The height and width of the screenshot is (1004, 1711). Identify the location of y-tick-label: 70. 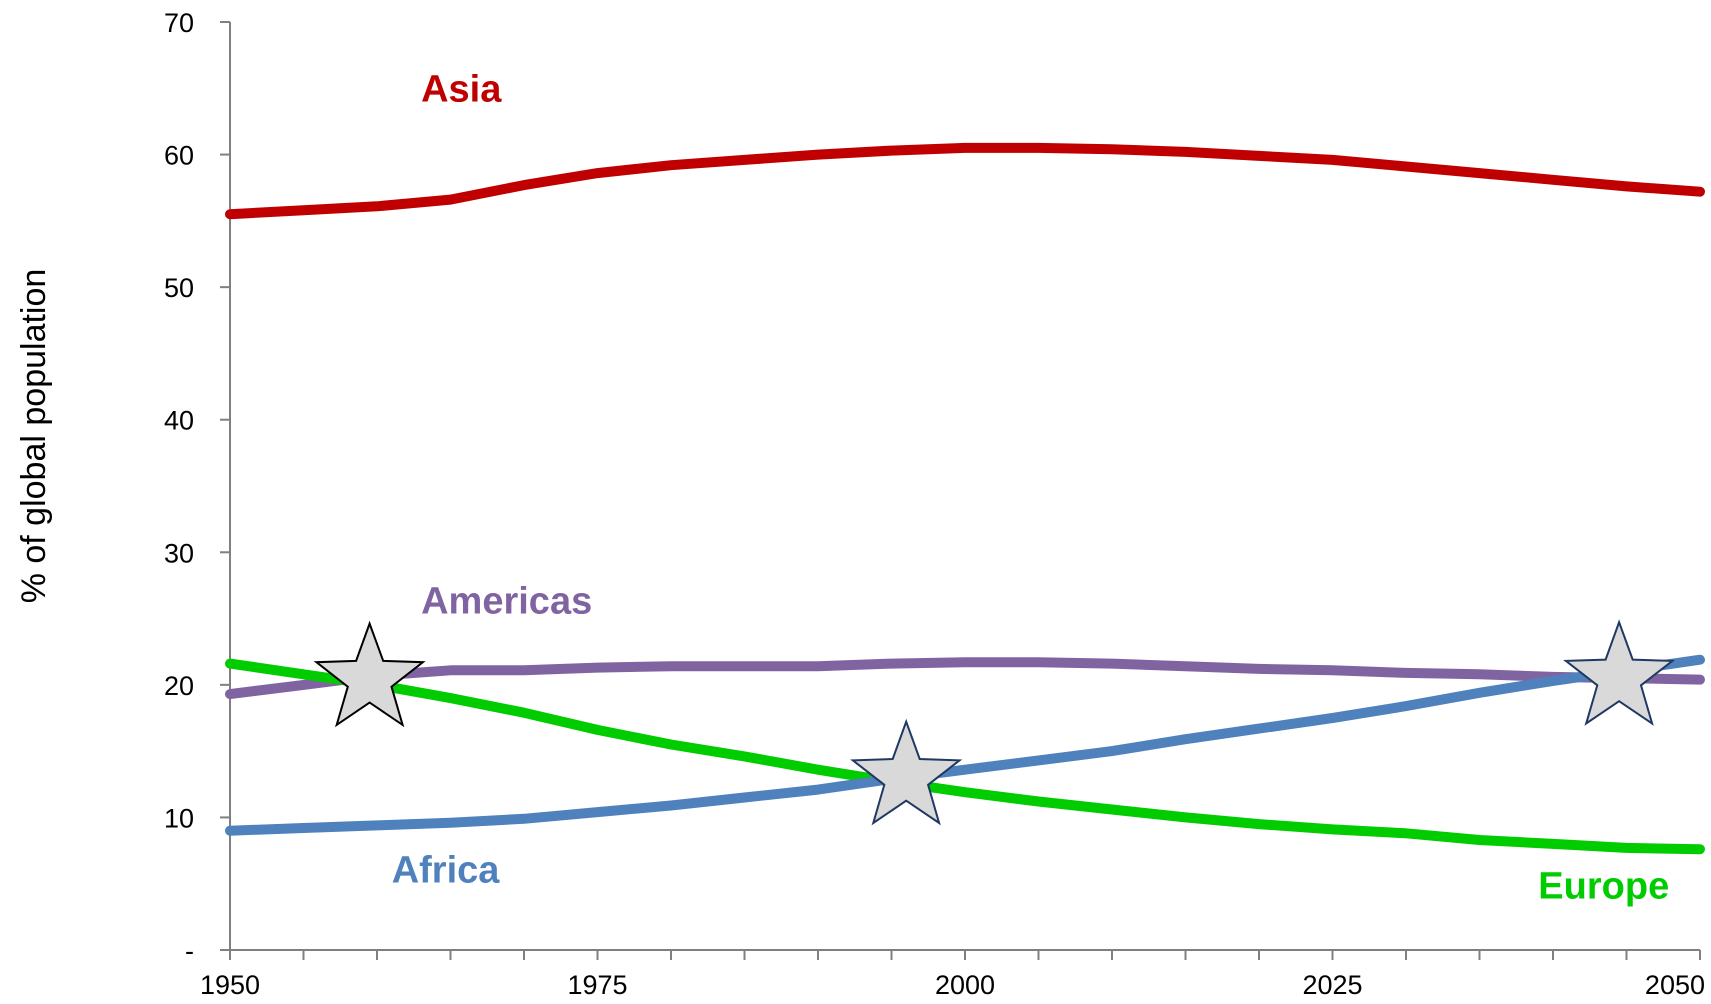
(179, 23).